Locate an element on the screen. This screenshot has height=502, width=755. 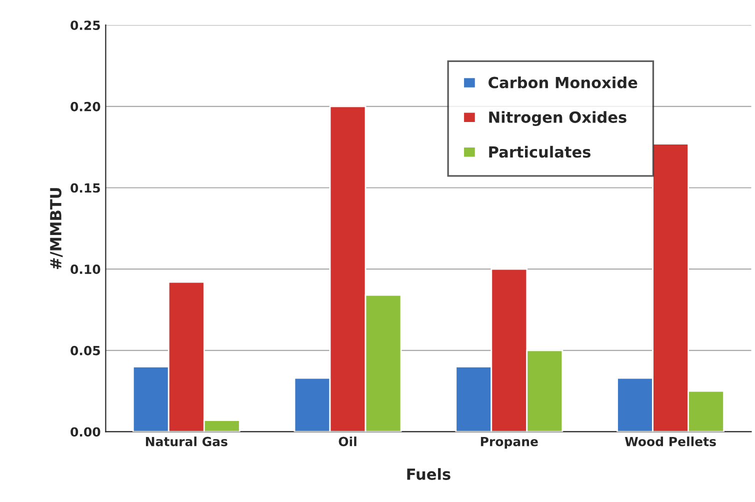
x-tick-label: Oil is located at coordinates (347, 441).